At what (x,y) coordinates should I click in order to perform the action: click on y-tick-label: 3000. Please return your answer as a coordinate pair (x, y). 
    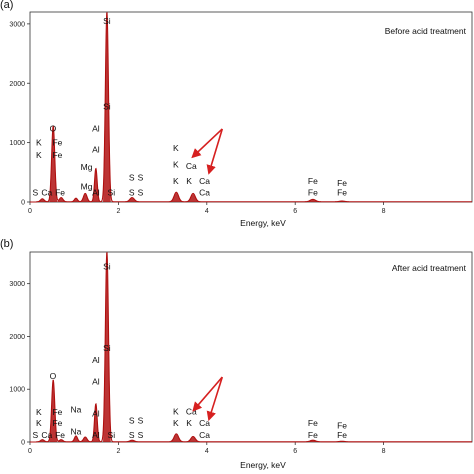
    Looking at the image, I should click on (17, 24).